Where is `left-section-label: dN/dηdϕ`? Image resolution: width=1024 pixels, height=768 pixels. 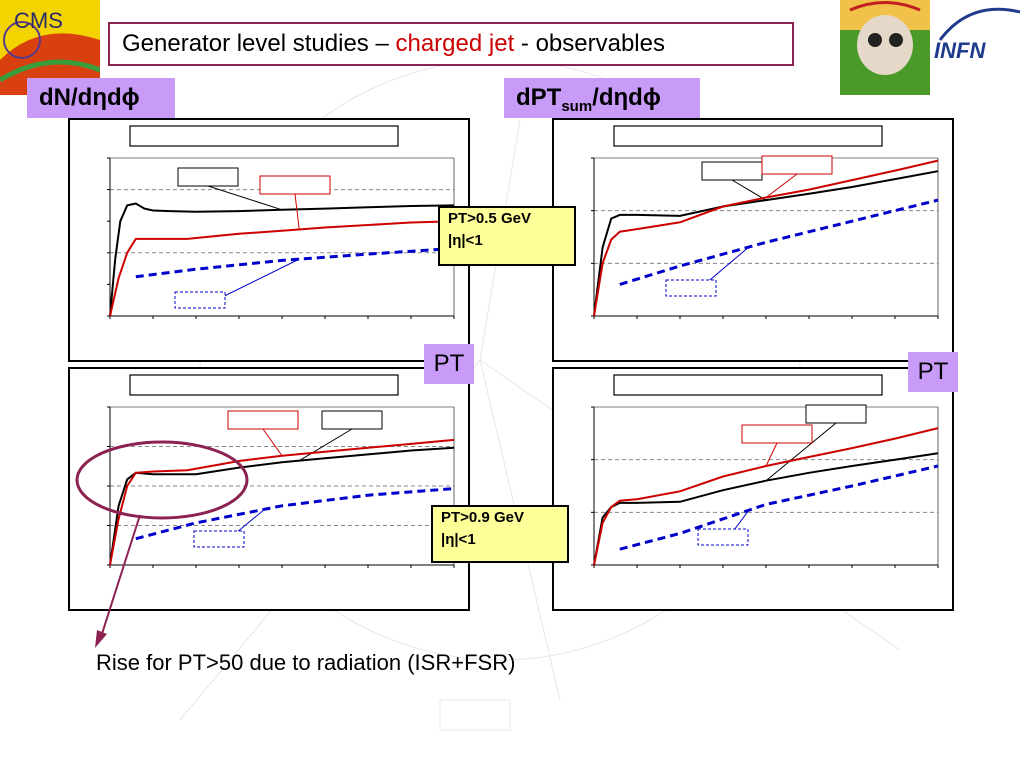 left-section-label: dN/dηdϕ is located at coordinates (101, 98).